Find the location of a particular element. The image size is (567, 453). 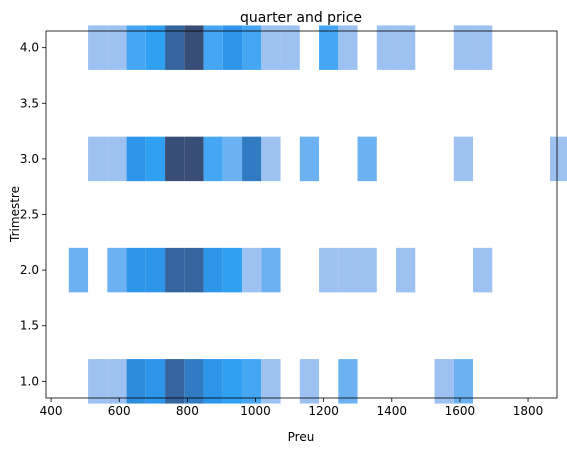

chart-title: quarter and price is located at coordinates (301, 18).